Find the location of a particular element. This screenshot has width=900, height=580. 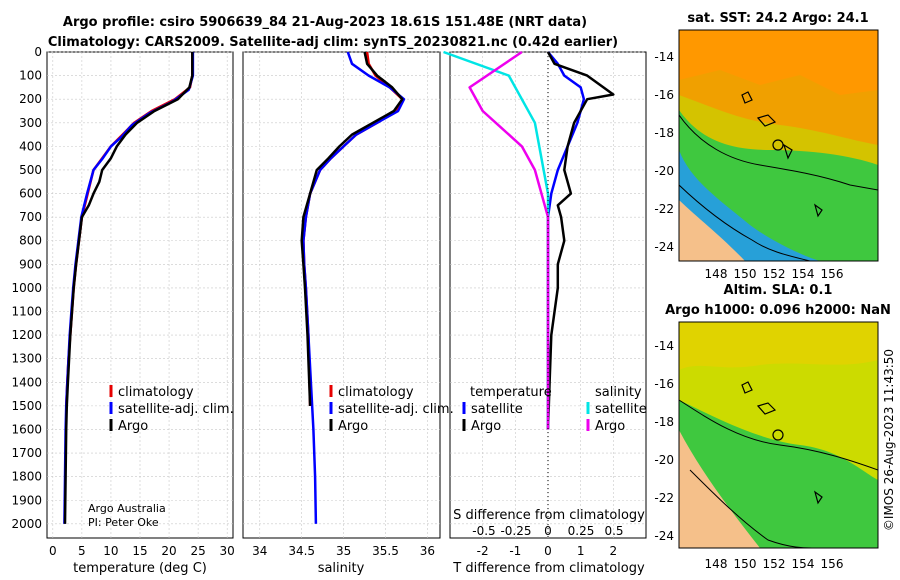

x-tick-label: 0 is located at coordinates (53, 551).